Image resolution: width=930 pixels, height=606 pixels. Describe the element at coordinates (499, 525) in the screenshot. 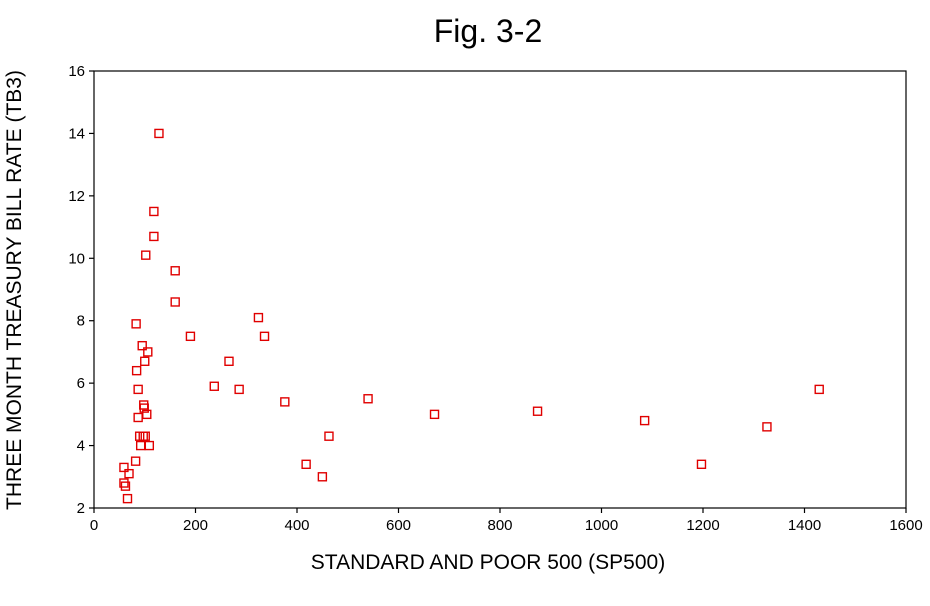

I see `x-tick-label: 800` at that location.